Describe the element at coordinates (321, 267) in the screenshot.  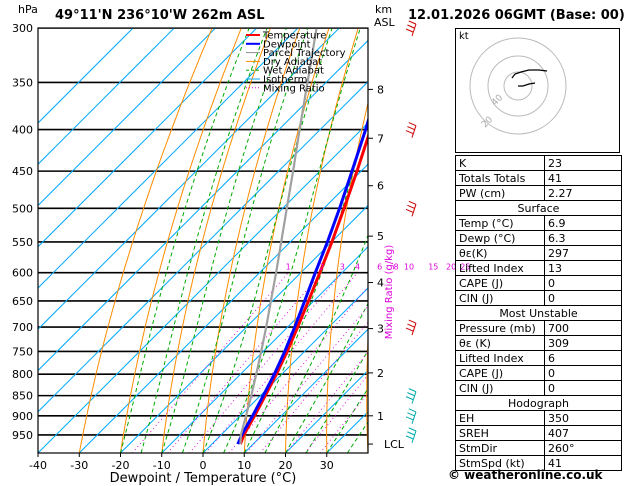
I see `mixing-ratio-label: 2` at that location.